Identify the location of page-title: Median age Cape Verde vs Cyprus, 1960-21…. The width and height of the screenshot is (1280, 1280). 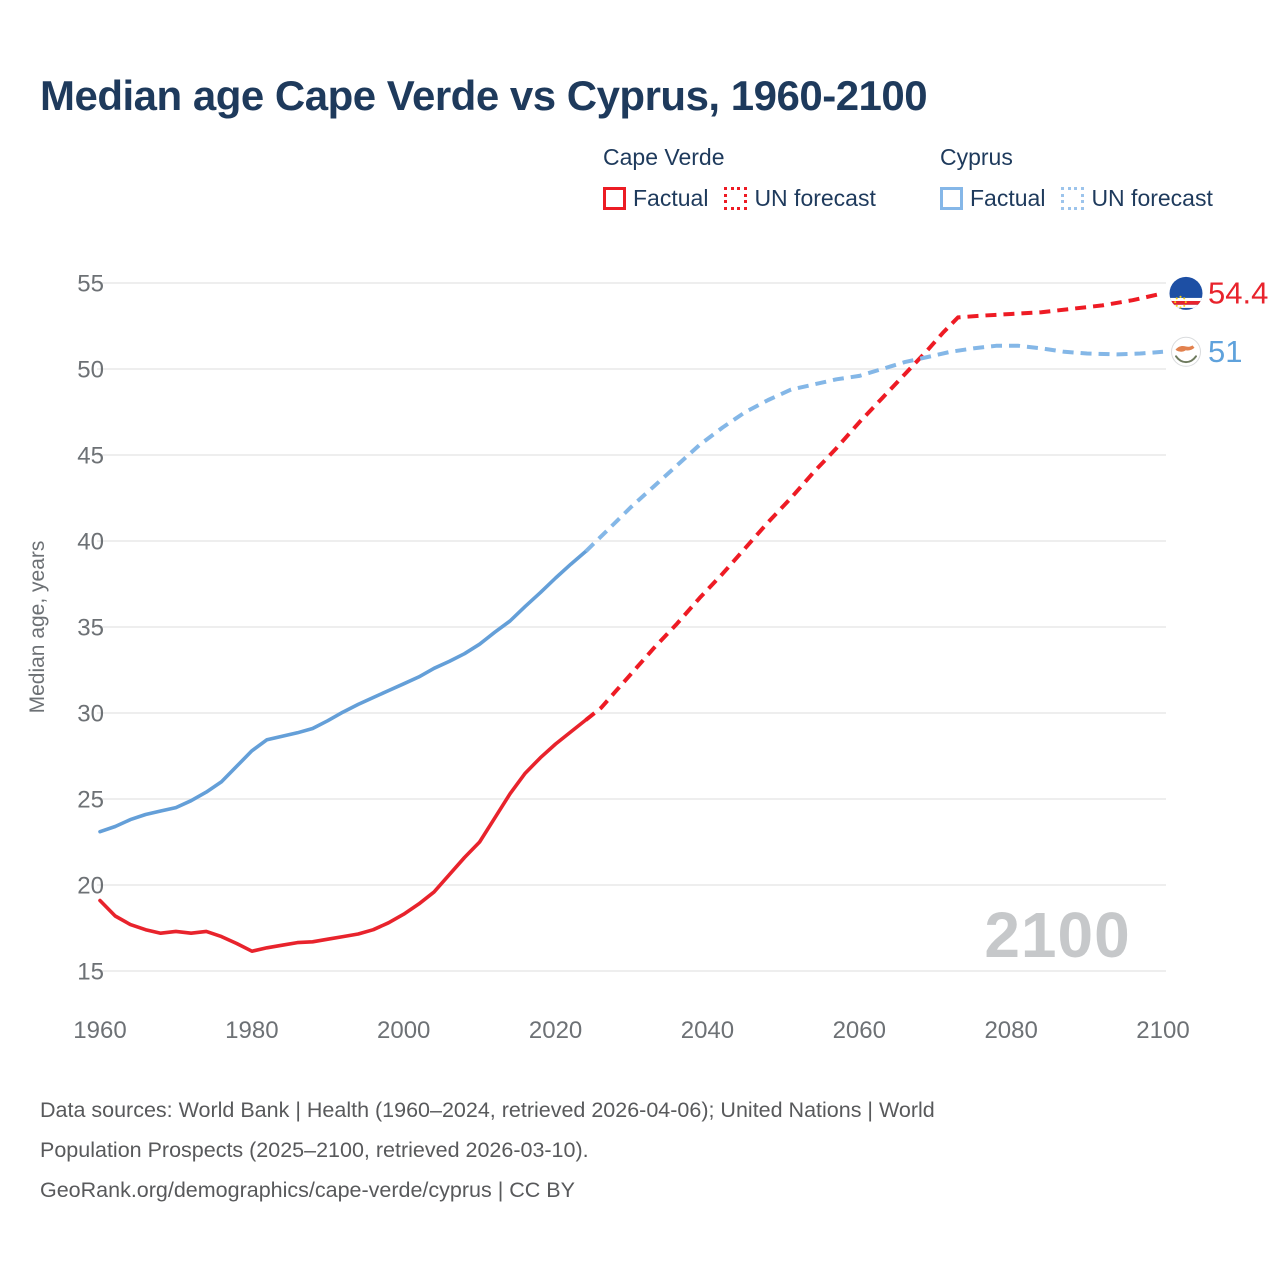
(484, 95).